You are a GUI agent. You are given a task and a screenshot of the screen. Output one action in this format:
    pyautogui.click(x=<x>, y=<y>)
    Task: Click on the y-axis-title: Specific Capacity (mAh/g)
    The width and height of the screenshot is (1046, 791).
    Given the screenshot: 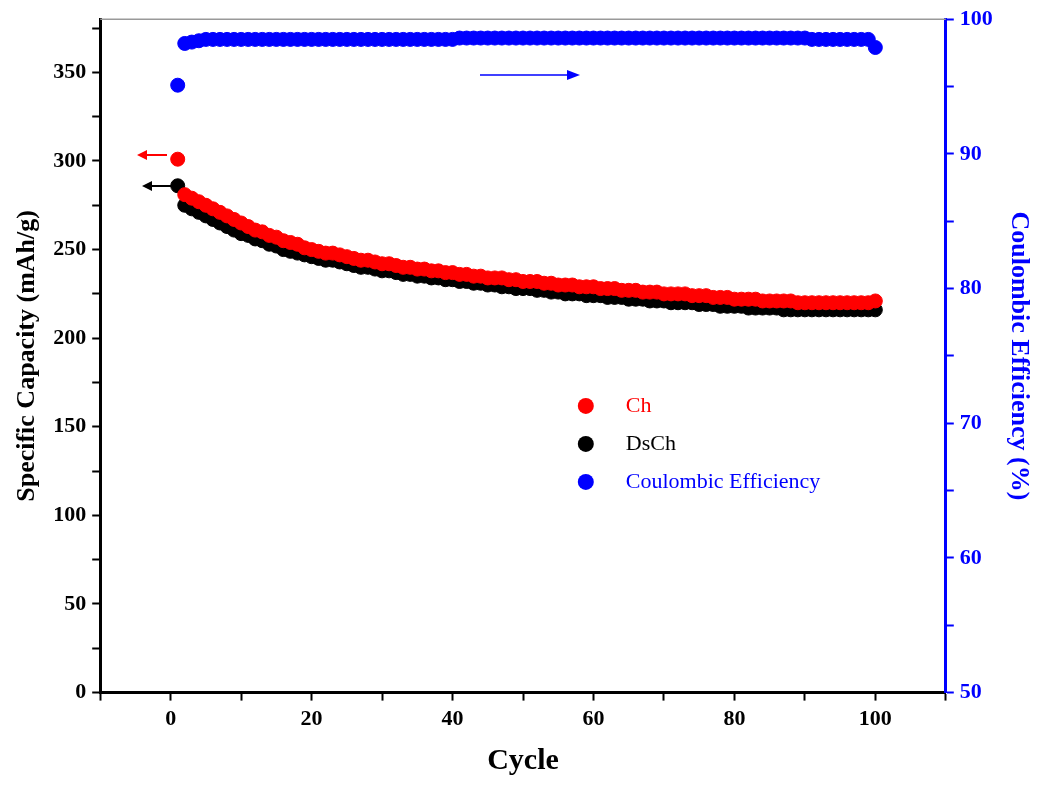 What is the action you would take?
    pyautogui.click(x=26, y=356)
    